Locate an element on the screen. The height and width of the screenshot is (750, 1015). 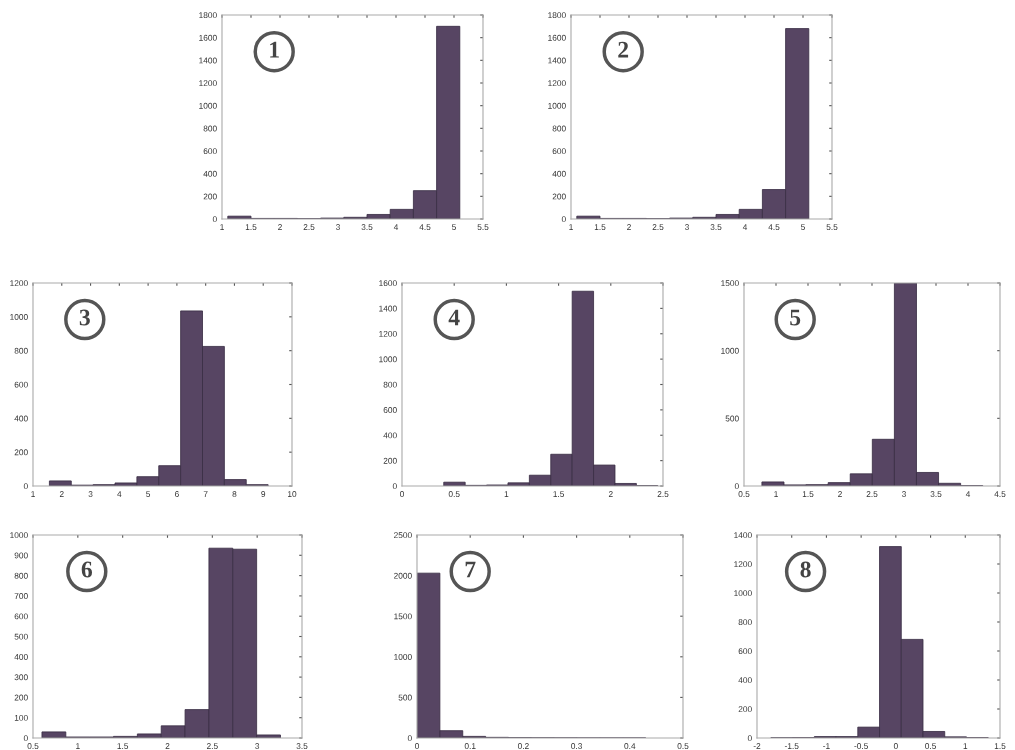
annotation: 3 is located at coordinates (84, 317).